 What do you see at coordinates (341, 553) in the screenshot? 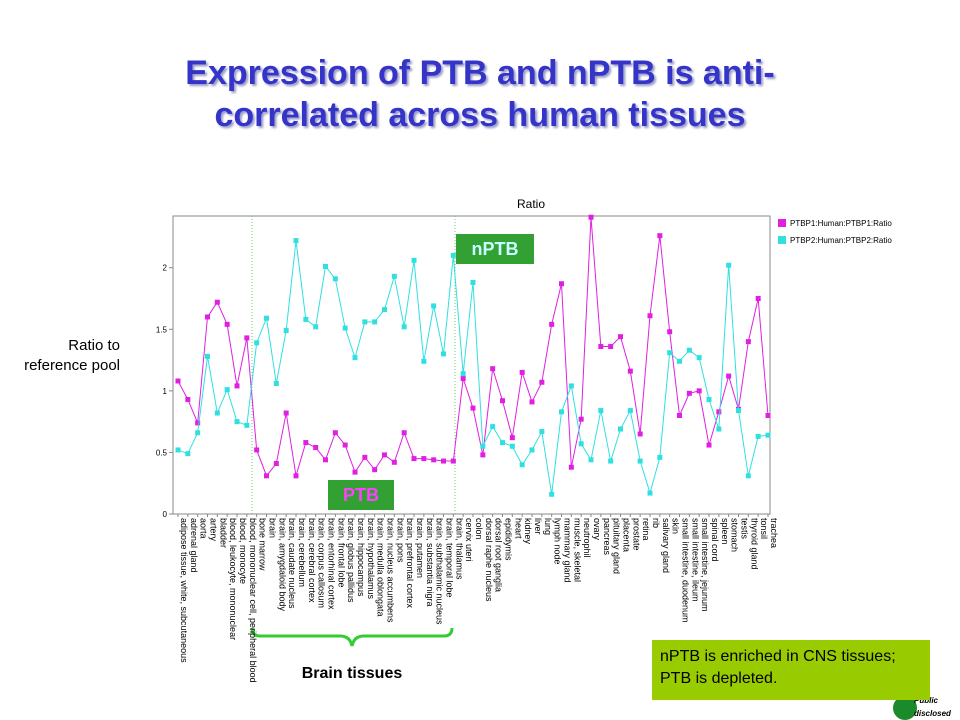
I see `x-tick-label: brain, frontal lobe` at bounding box center [341, 553].